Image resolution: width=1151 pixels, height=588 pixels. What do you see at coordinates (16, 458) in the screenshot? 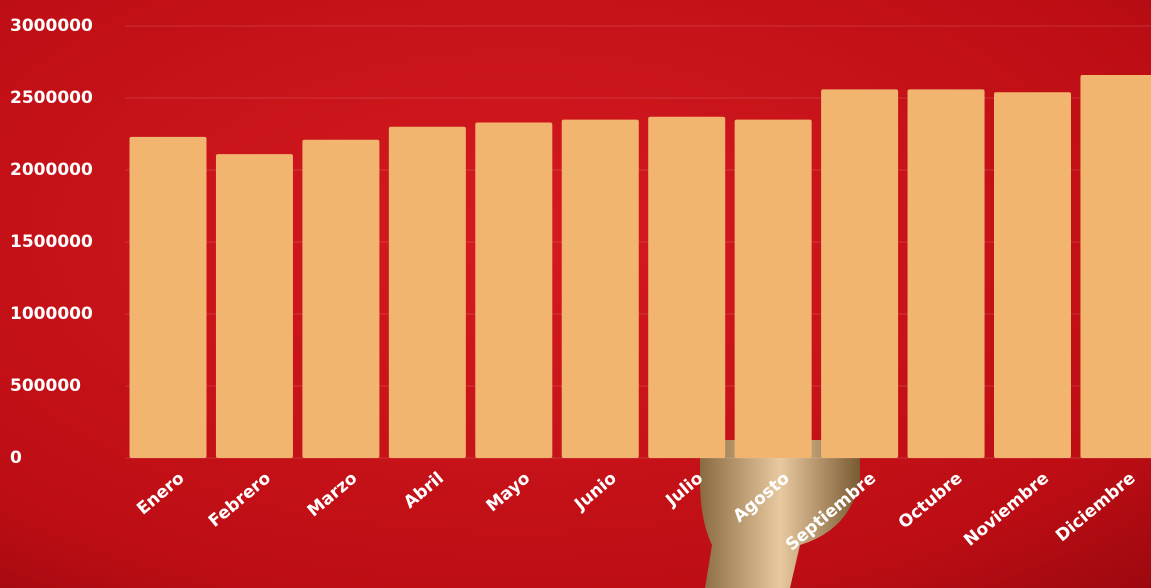
I see `y-tick-label: 0` at bounding box center [16, 458].